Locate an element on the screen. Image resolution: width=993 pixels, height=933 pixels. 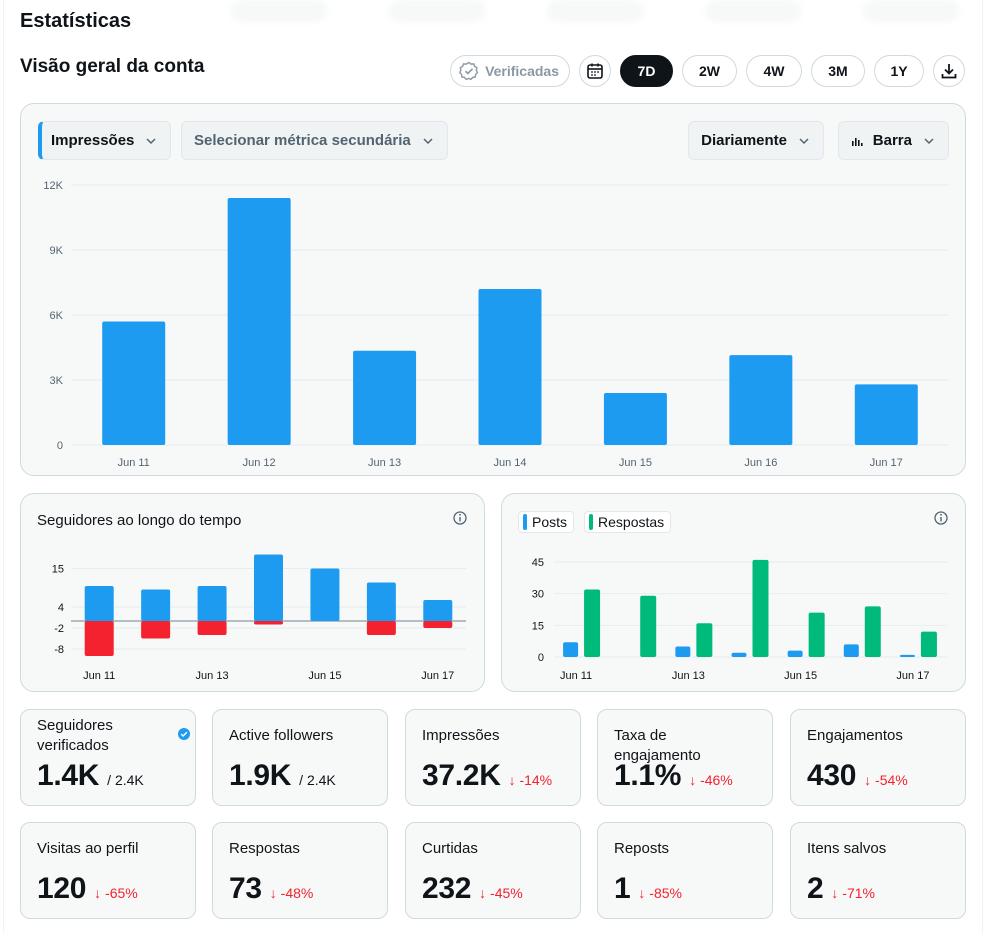
stat-label: Impressões is located at coordinates (461, 735).